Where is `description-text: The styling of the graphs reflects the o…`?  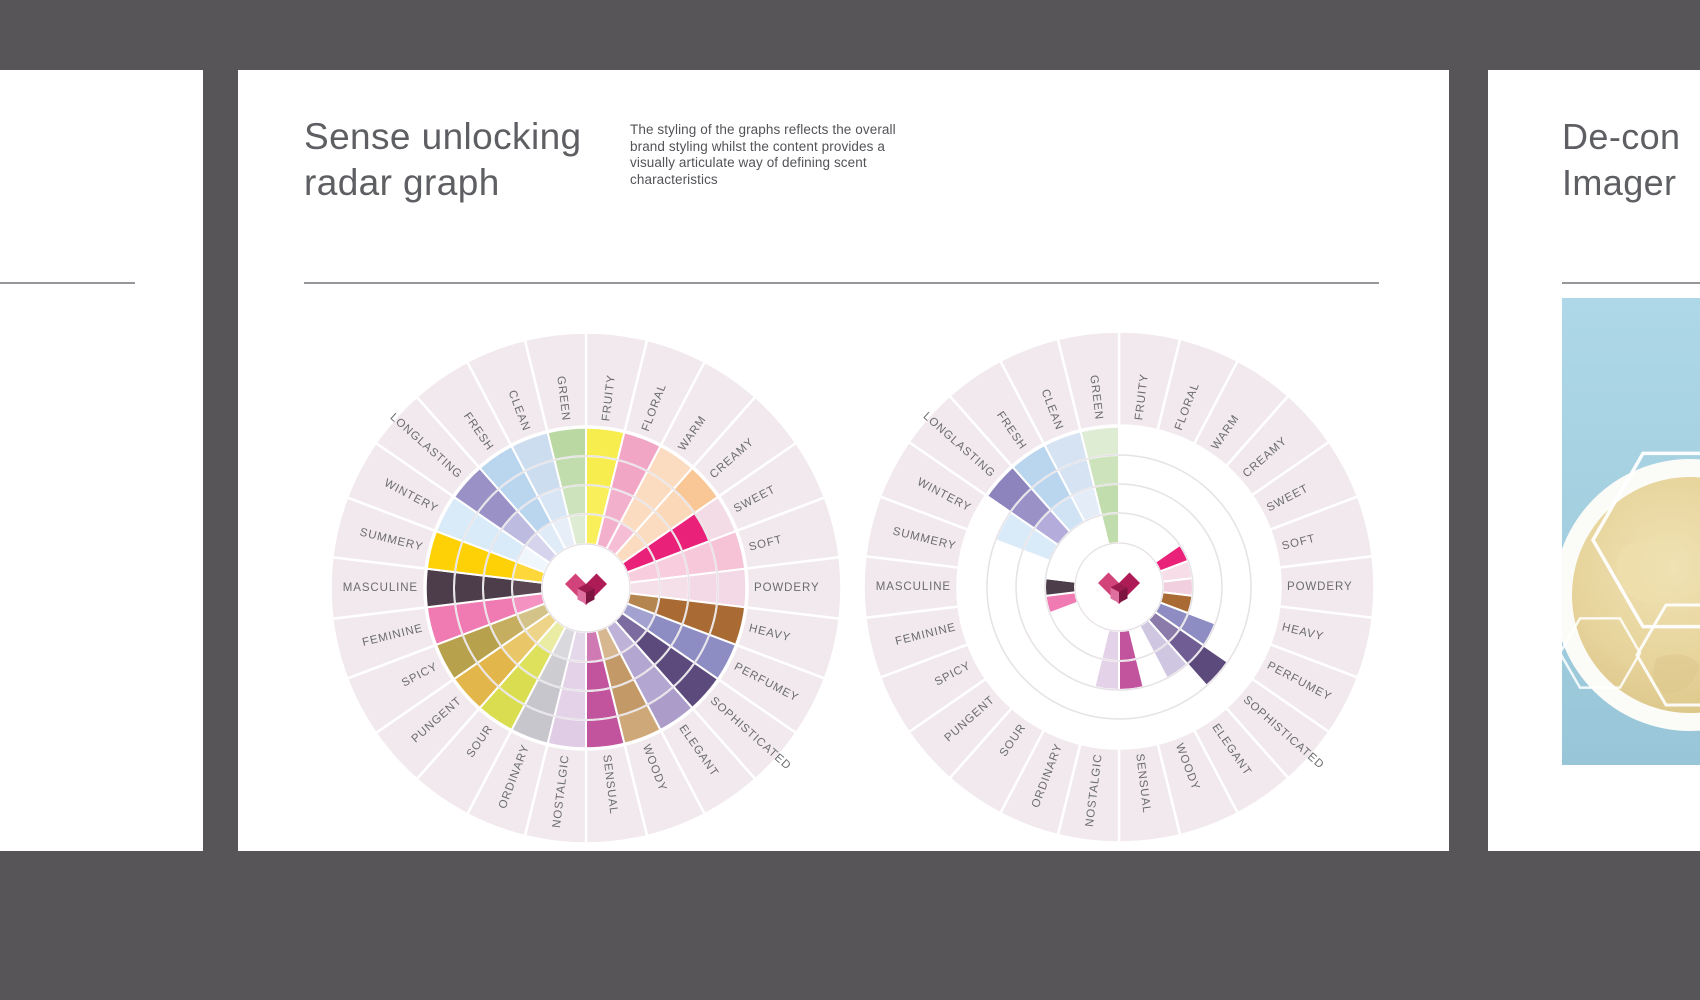 description-text: The styling of the graphs reflects the o… is located at coordinates (763, 154).